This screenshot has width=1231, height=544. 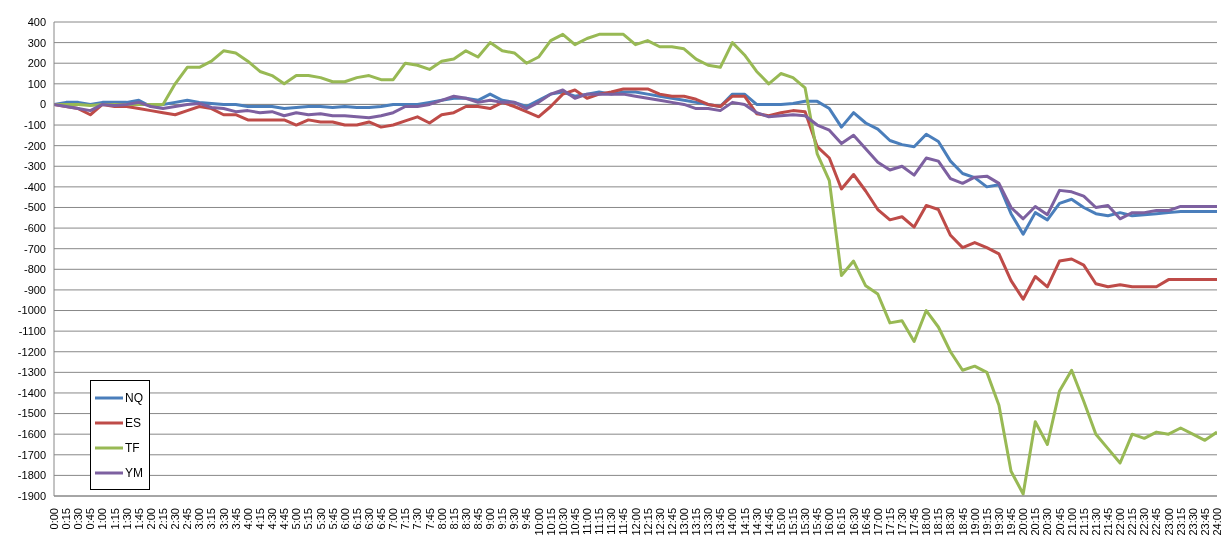 I want to click on x-tick-label: 19:00, so click(x=974, y=522).